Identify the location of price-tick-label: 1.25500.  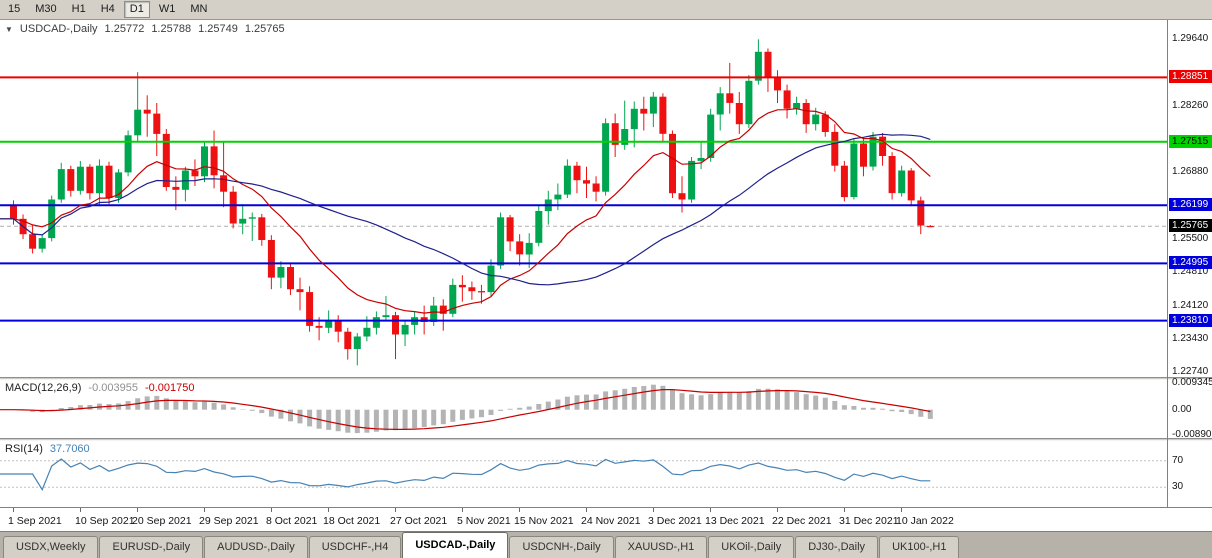
(1190, 238).